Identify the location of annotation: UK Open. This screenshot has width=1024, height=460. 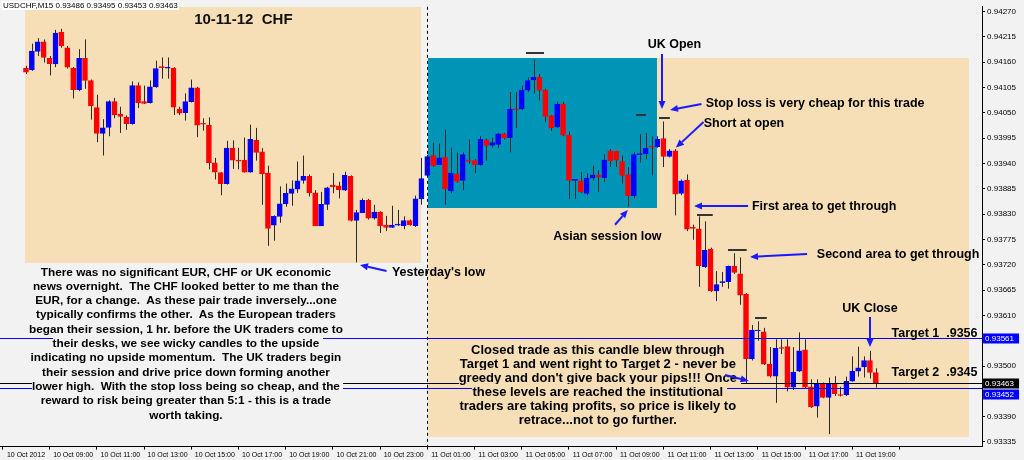
(674, 44).